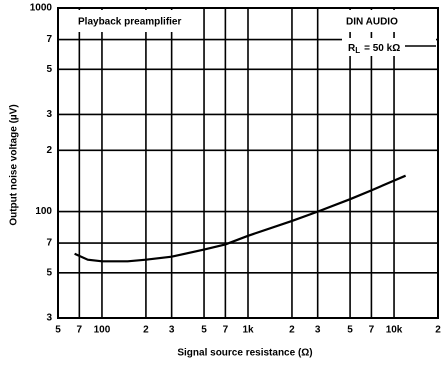 The image size is (443, 365). Describe the element at coordinates (352, 48) in the screenshot. I see `load-symbol: R` at that location.